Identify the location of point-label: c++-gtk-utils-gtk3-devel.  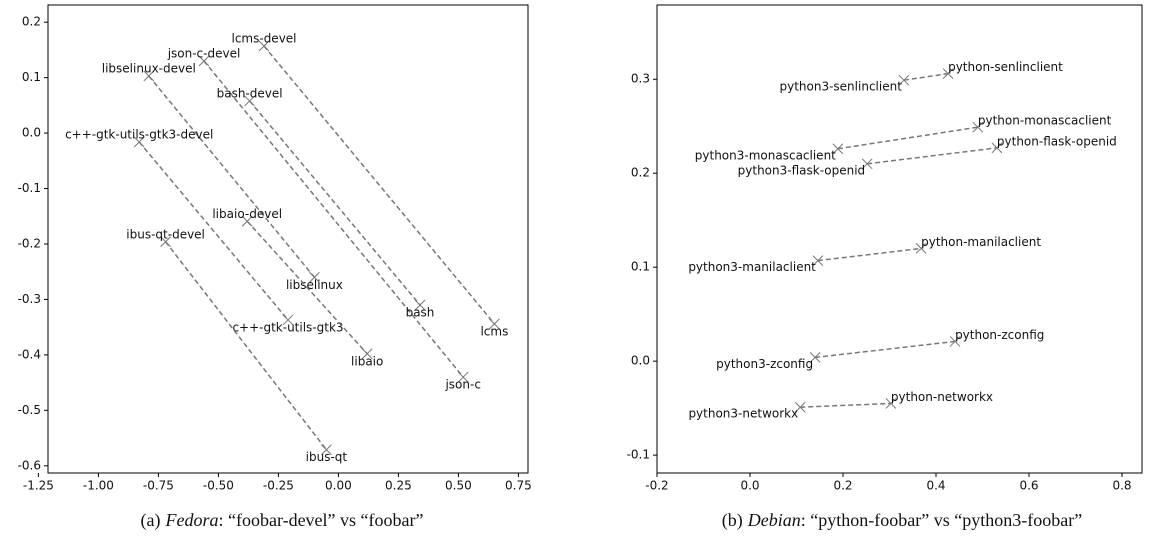
(139, 134).